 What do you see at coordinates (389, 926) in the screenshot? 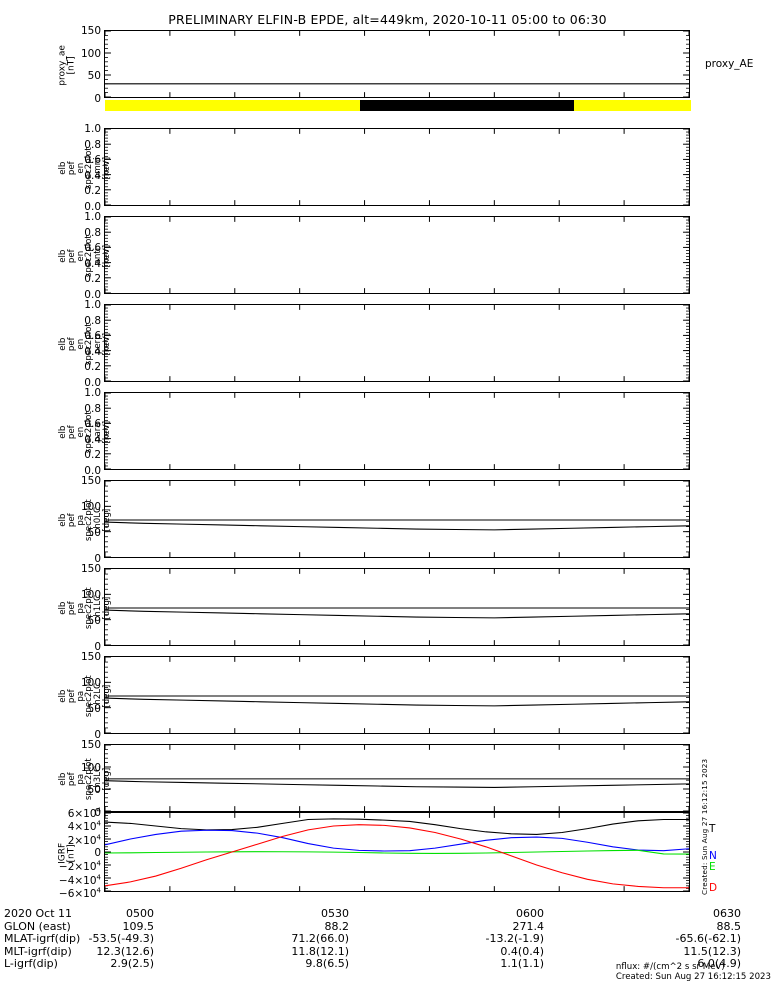
I see `annotation-row: GLON (east) 109.5 88.2 271.4 88.5` at bounding box center [389, 926].